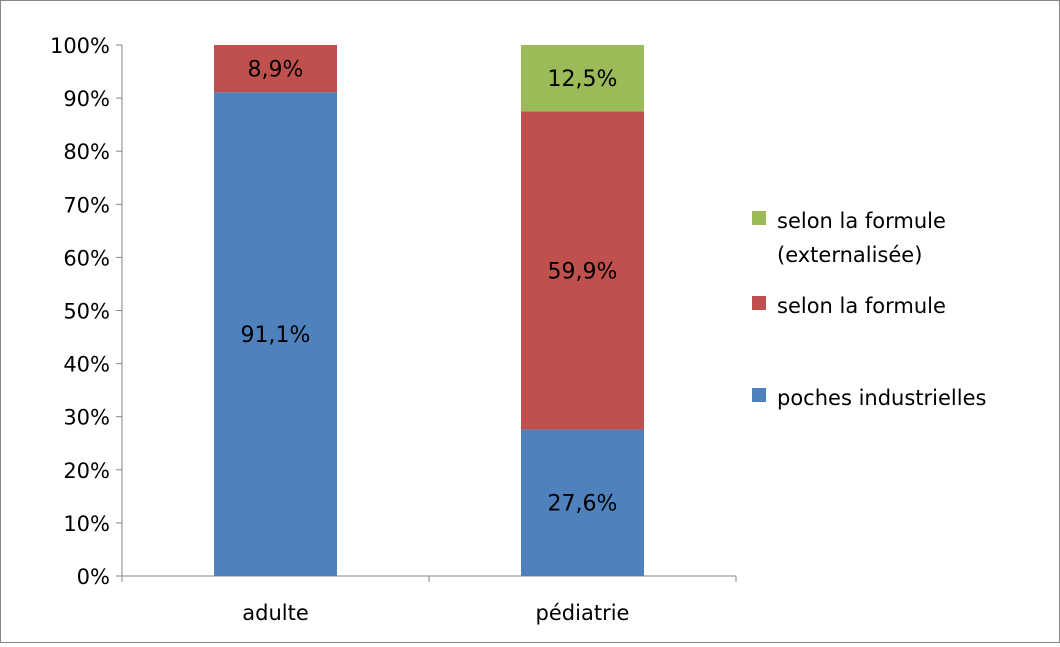  I want to click on data-label: 27,6%, so click(583, 504).